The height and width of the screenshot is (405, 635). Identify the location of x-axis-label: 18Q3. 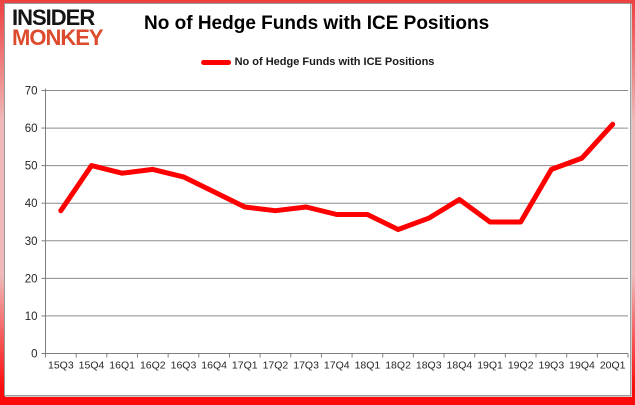
(429, 366).